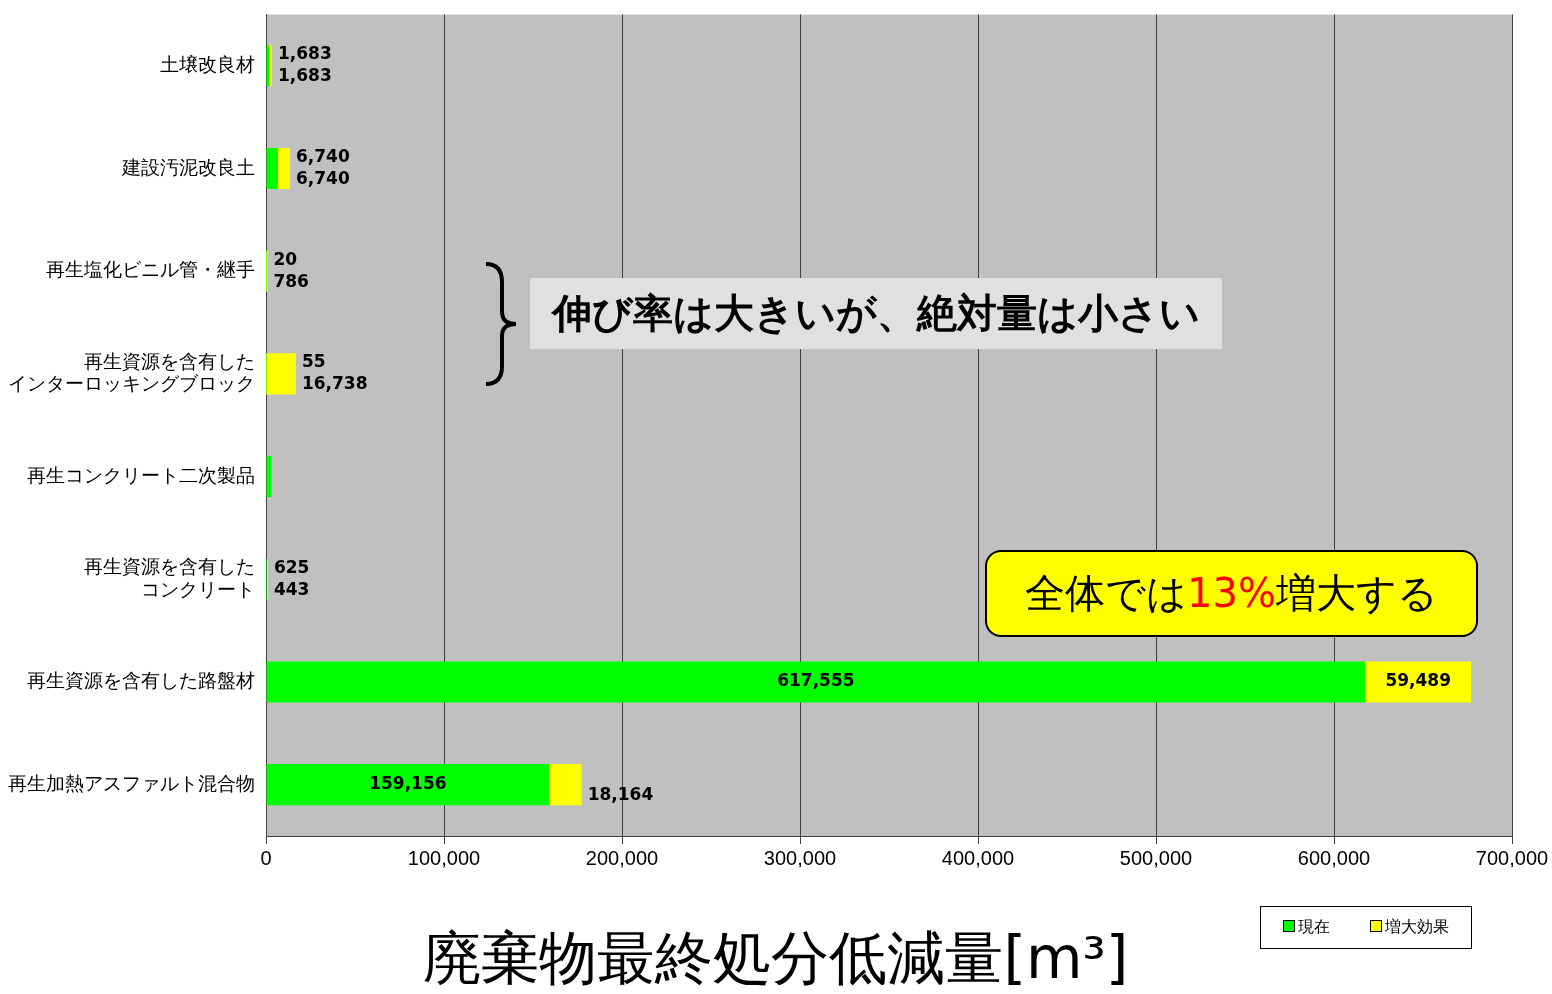  Describe the element at coordinates (266, 857) in the screenshot. I see `x-tick-label: 0` at that location.